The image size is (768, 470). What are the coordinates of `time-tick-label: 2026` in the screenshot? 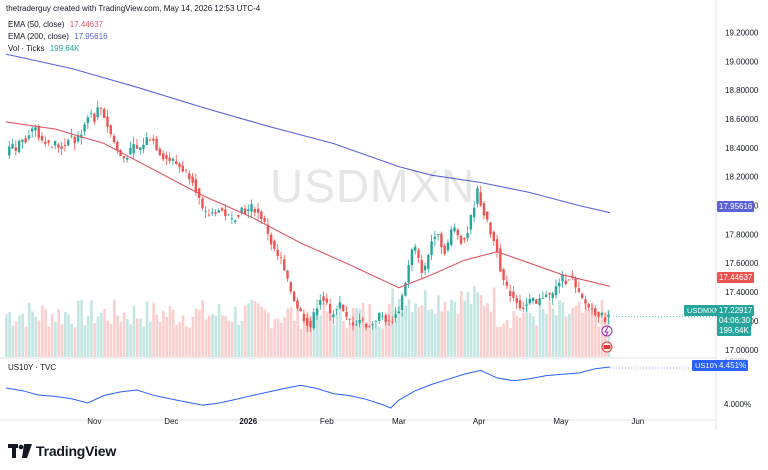 It's located at (248, 421).